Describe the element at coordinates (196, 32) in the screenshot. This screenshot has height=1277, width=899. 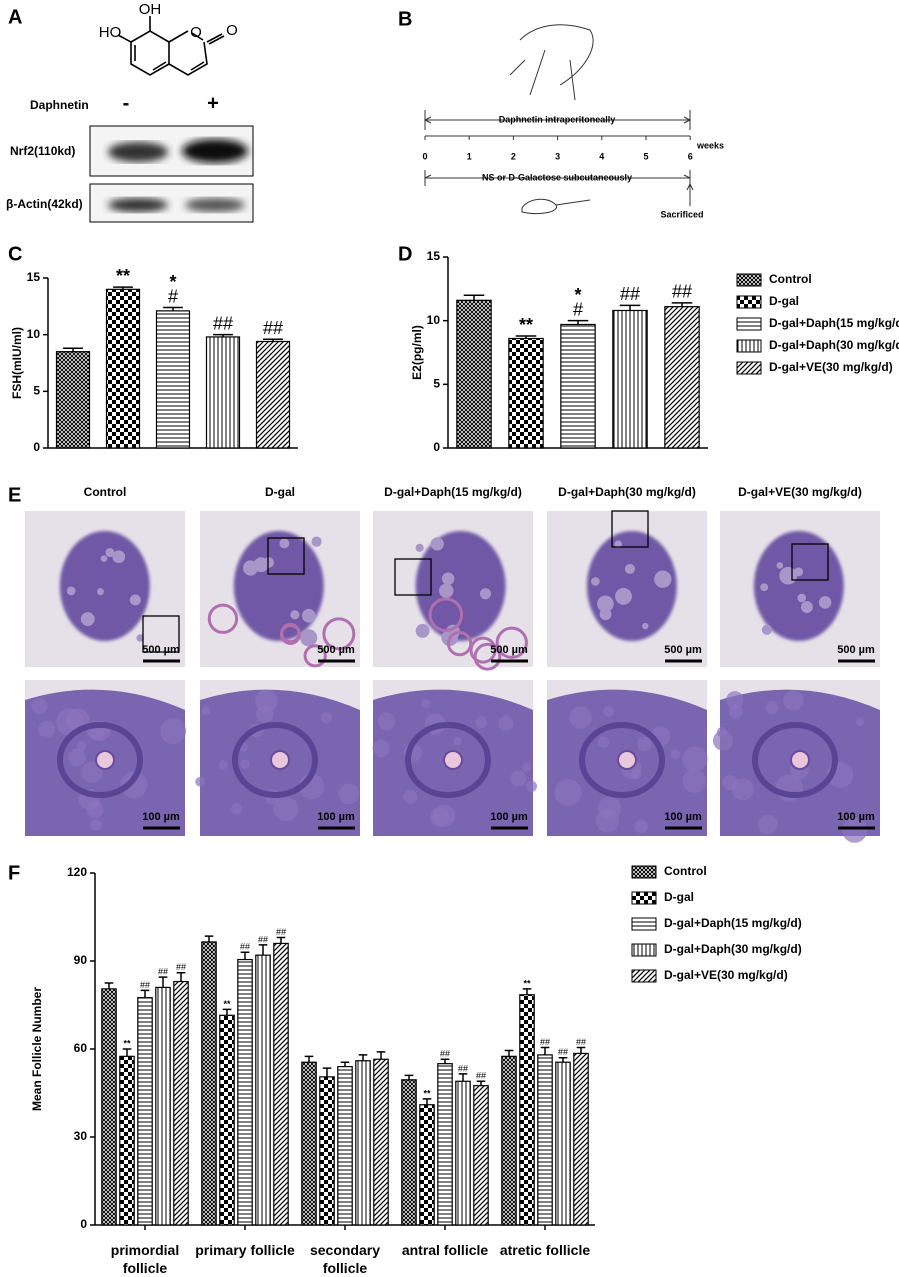
I see `atom-label: O` at that location.